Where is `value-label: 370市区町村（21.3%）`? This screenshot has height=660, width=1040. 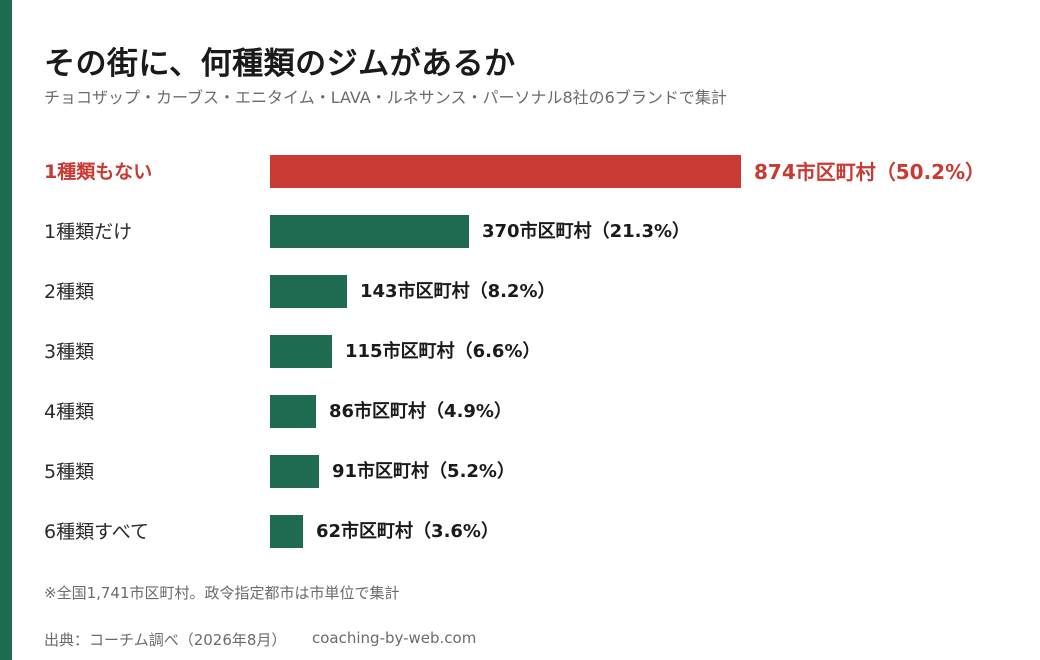 value-label: 370市区町村（21.3%） is located at coordinates (586, 231).